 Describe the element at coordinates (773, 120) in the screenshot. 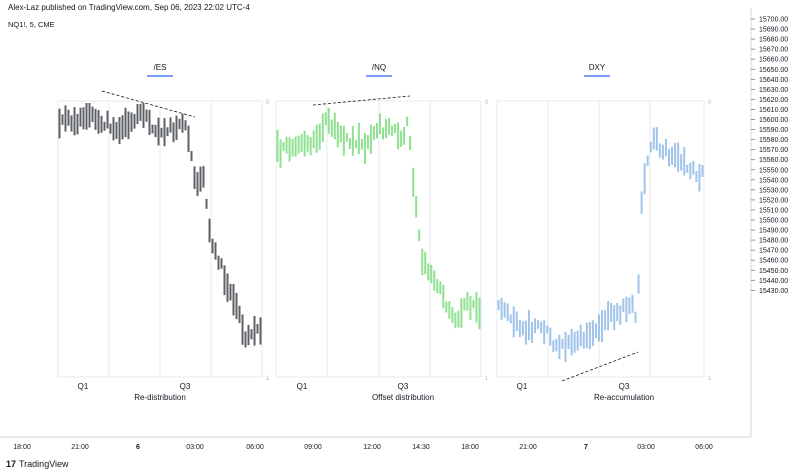

I see `price-tick-label: 15600.00` at that location.